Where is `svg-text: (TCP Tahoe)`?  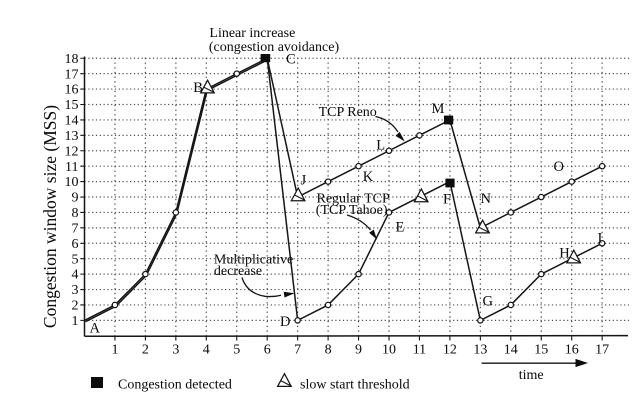
svg-text: (TCP Tahoe) is located at coordinates (352, 210).